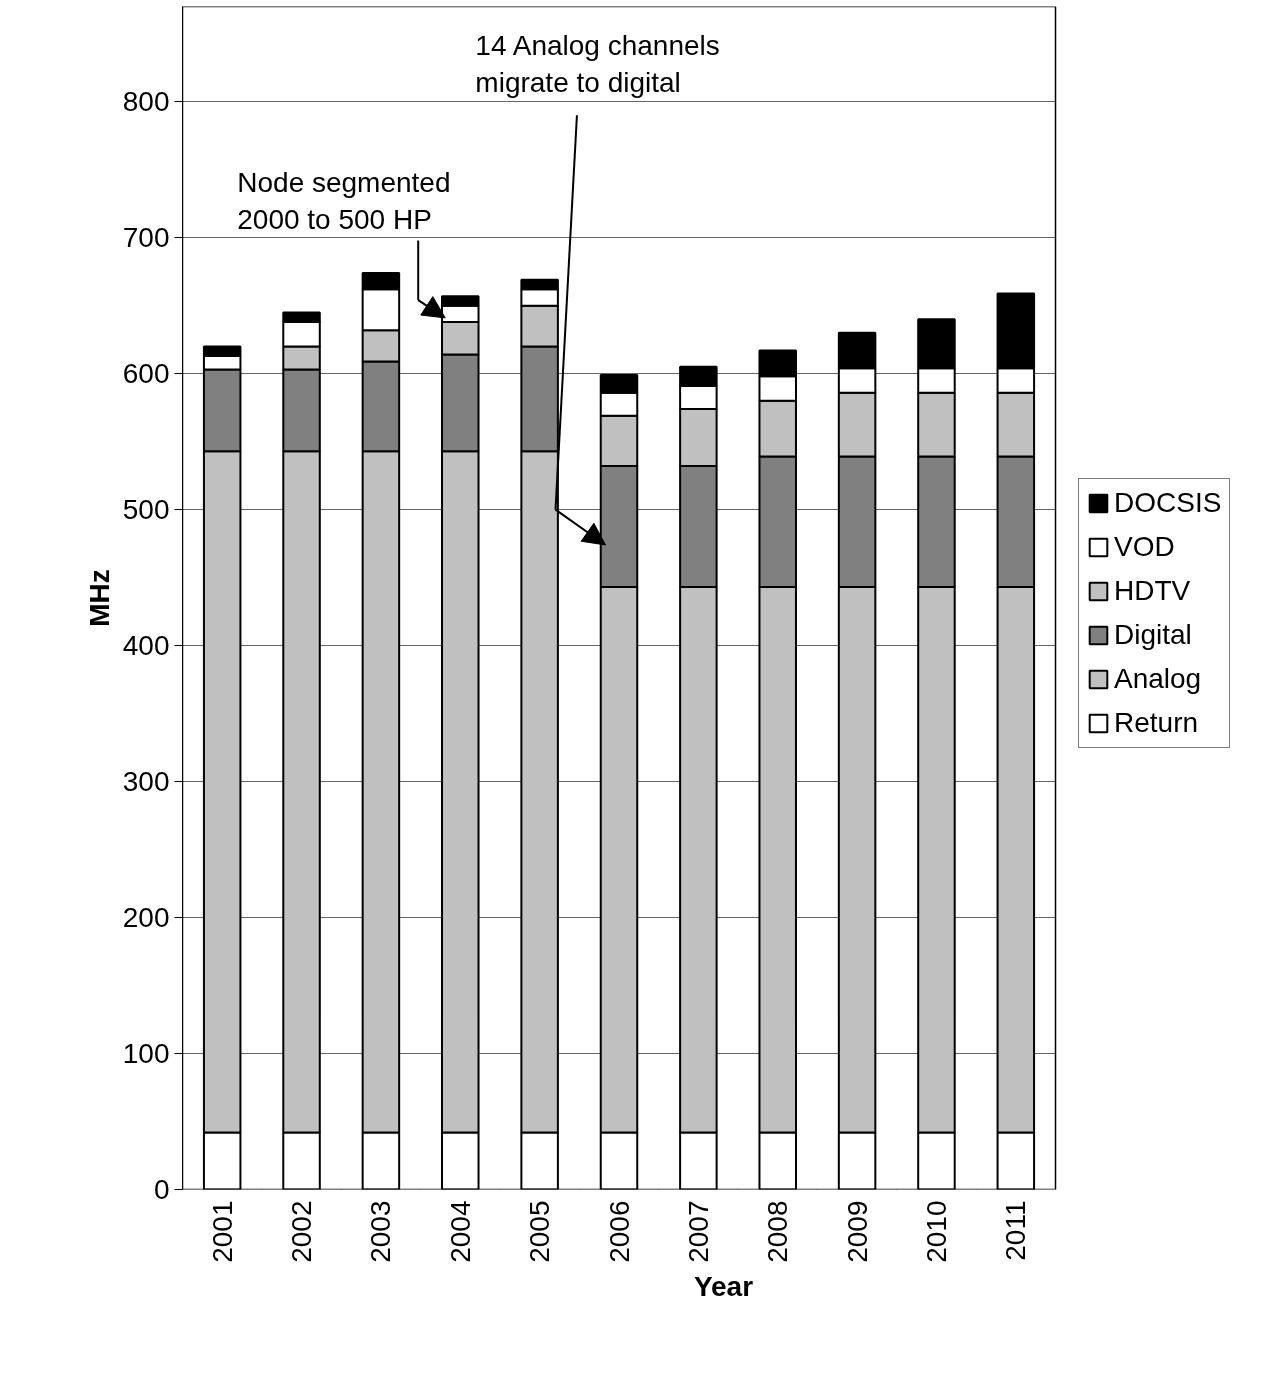  What do you see at coordinates (146, 510) in the screenshot?
I see `y-tick-label: 500` at bounding box center [146, 510].